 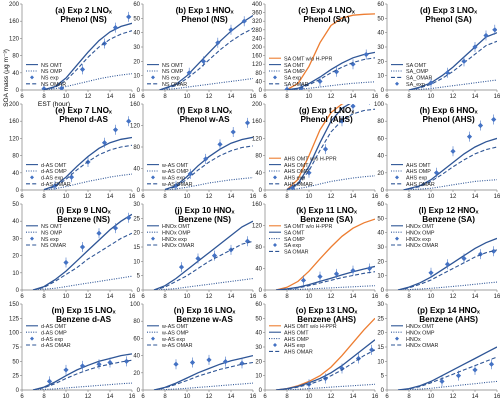 What do you see at coordinates (173, 179) in the screenshot?
I see `legend-label: w-AS exp` at bounding box center [173, 179].